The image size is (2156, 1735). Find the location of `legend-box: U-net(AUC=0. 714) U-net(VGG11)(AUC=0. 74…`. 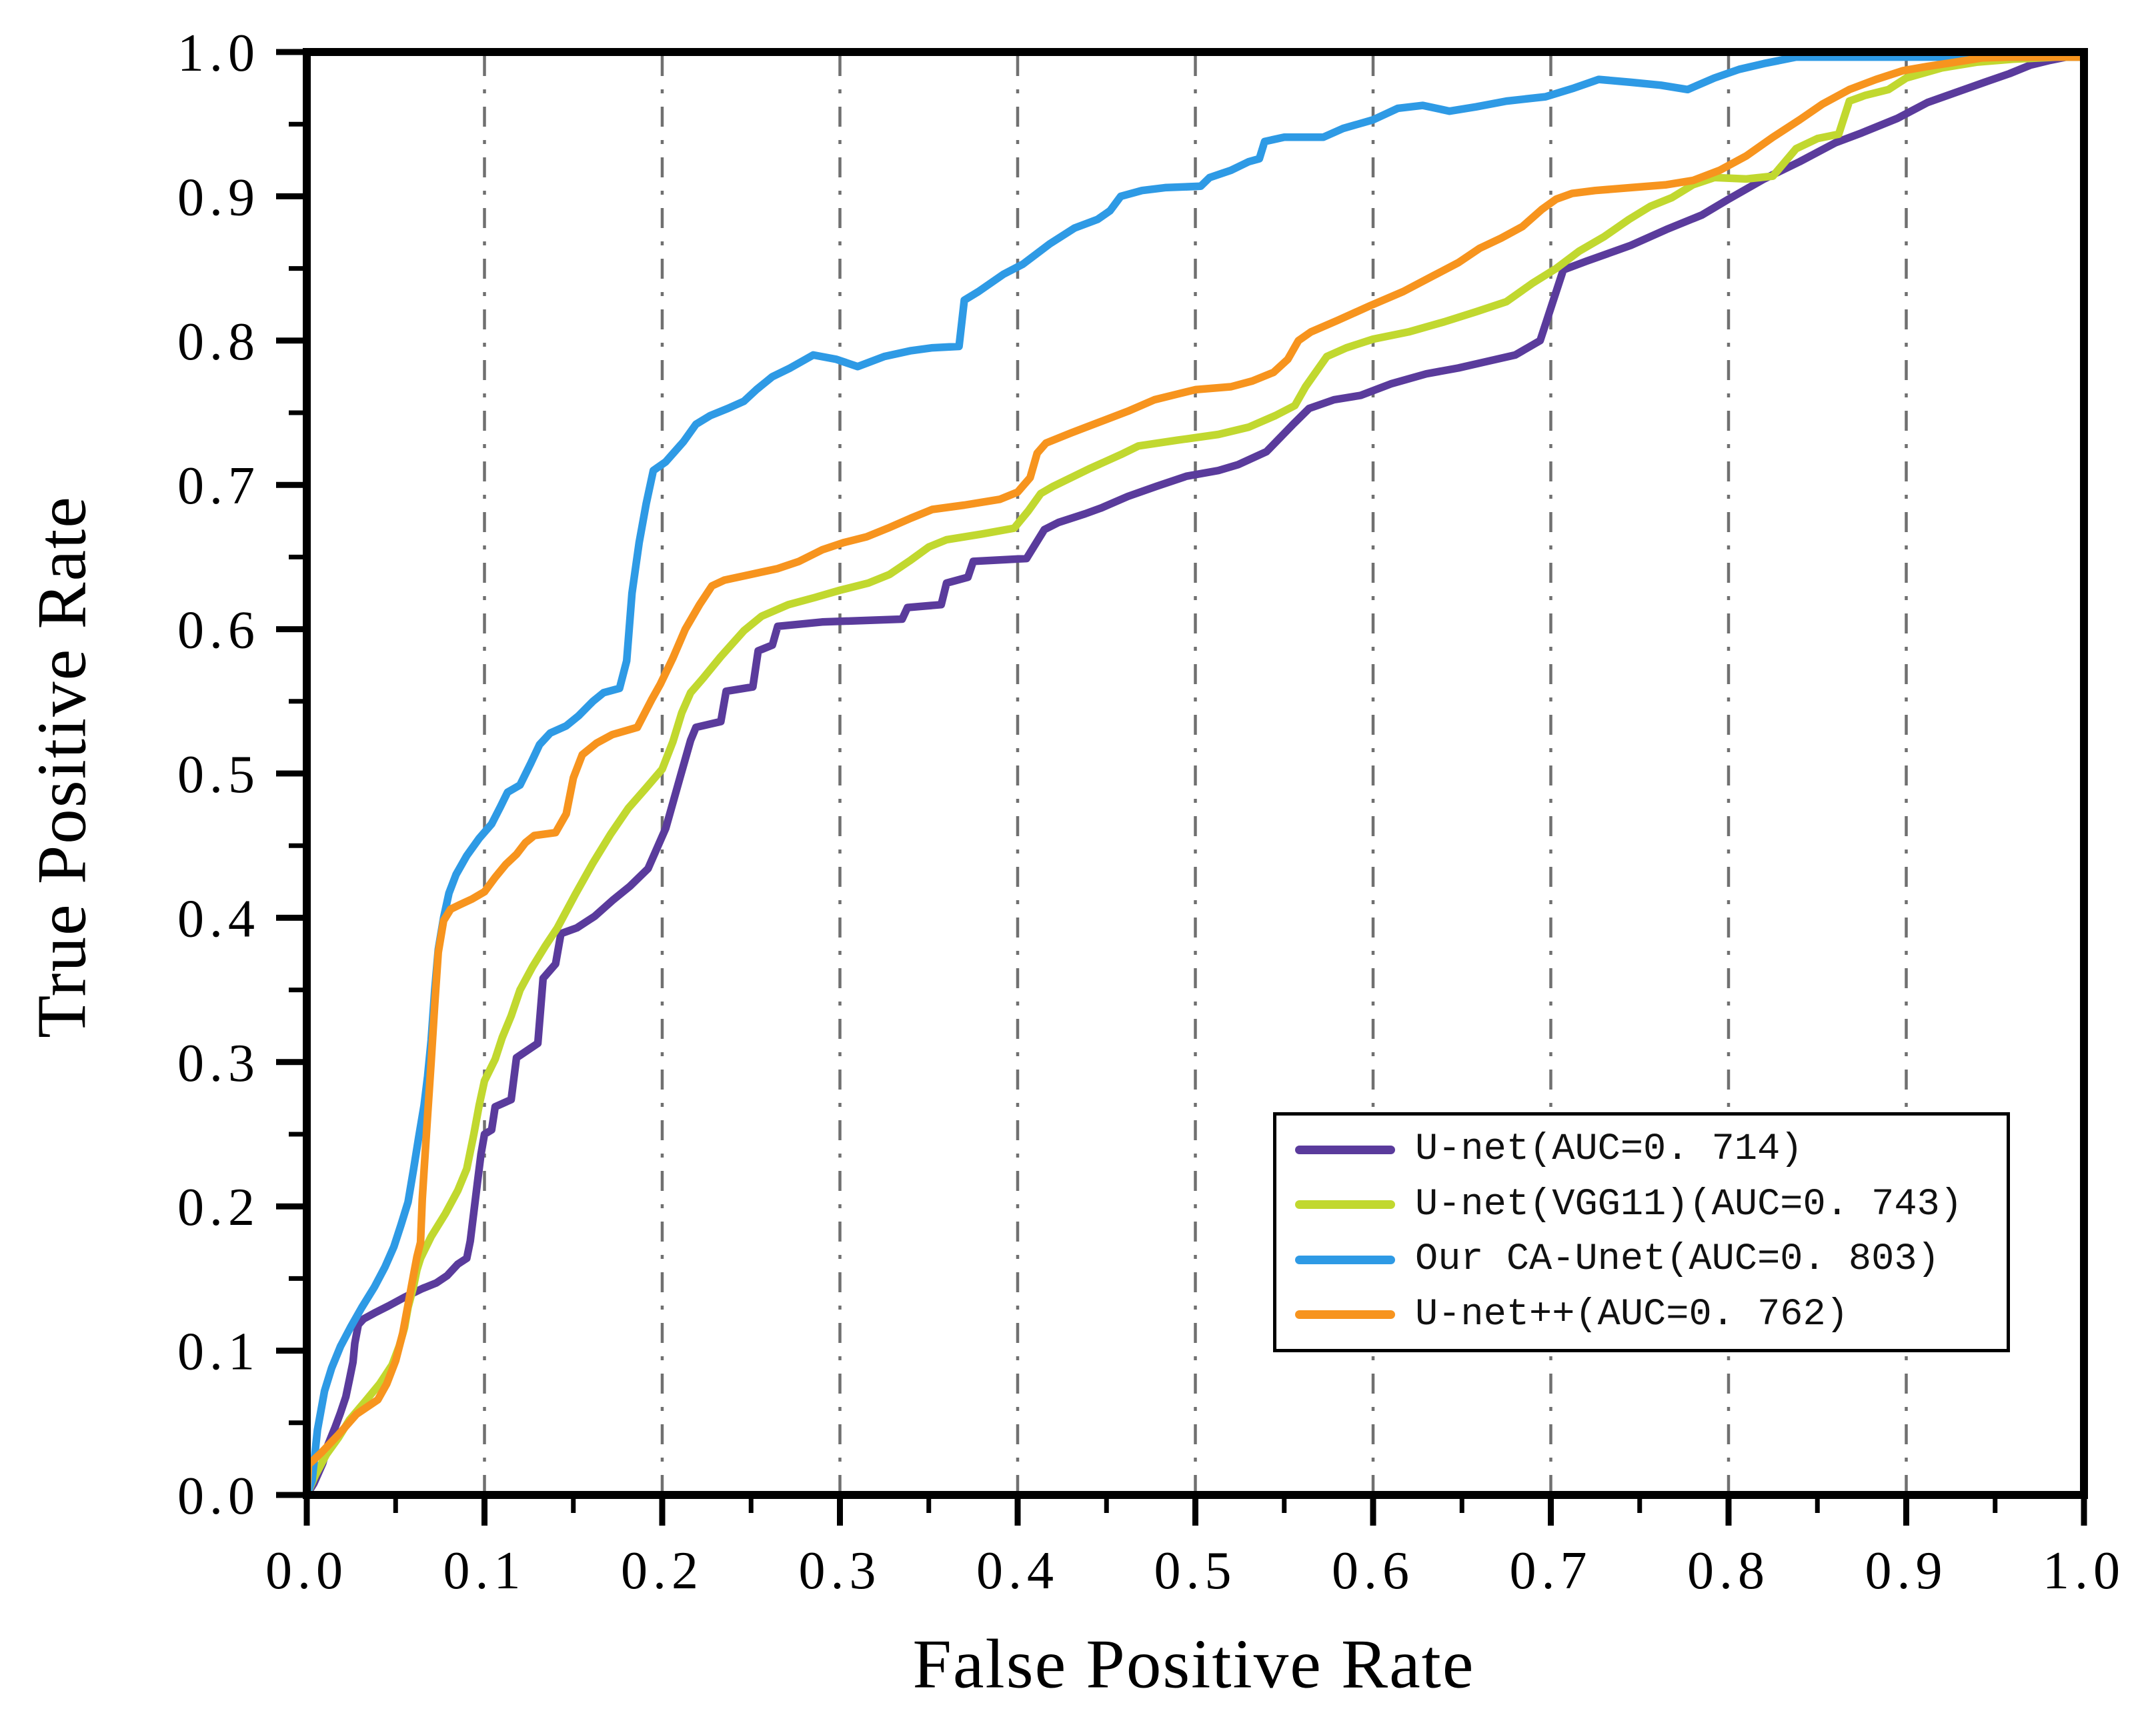

legend-box: U-net(AUC=0. 714) U-net(VGG11)(AUC=0. 74… is located at coordinates (1641, 1232).